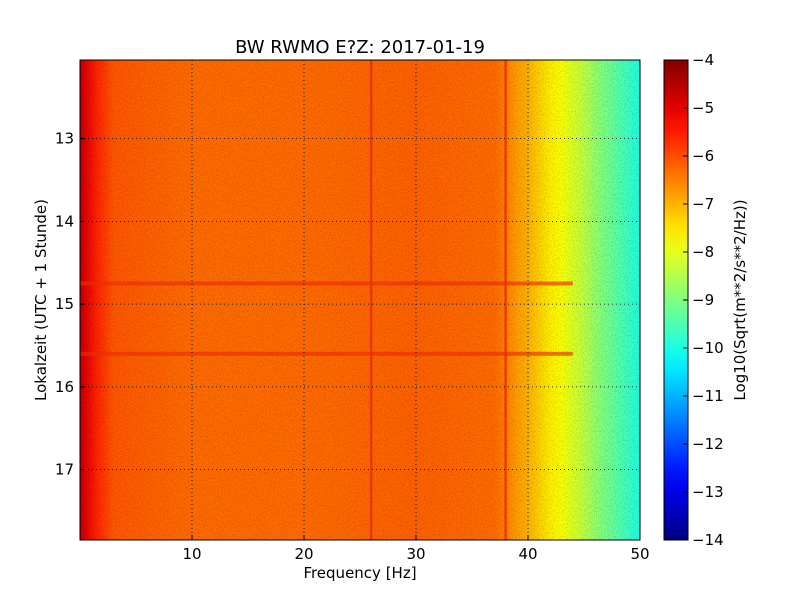 Image resolution: width=800 pixels, height=600 pixels. I want to click on colorbar-tick-label: −7, so click(703, 204).